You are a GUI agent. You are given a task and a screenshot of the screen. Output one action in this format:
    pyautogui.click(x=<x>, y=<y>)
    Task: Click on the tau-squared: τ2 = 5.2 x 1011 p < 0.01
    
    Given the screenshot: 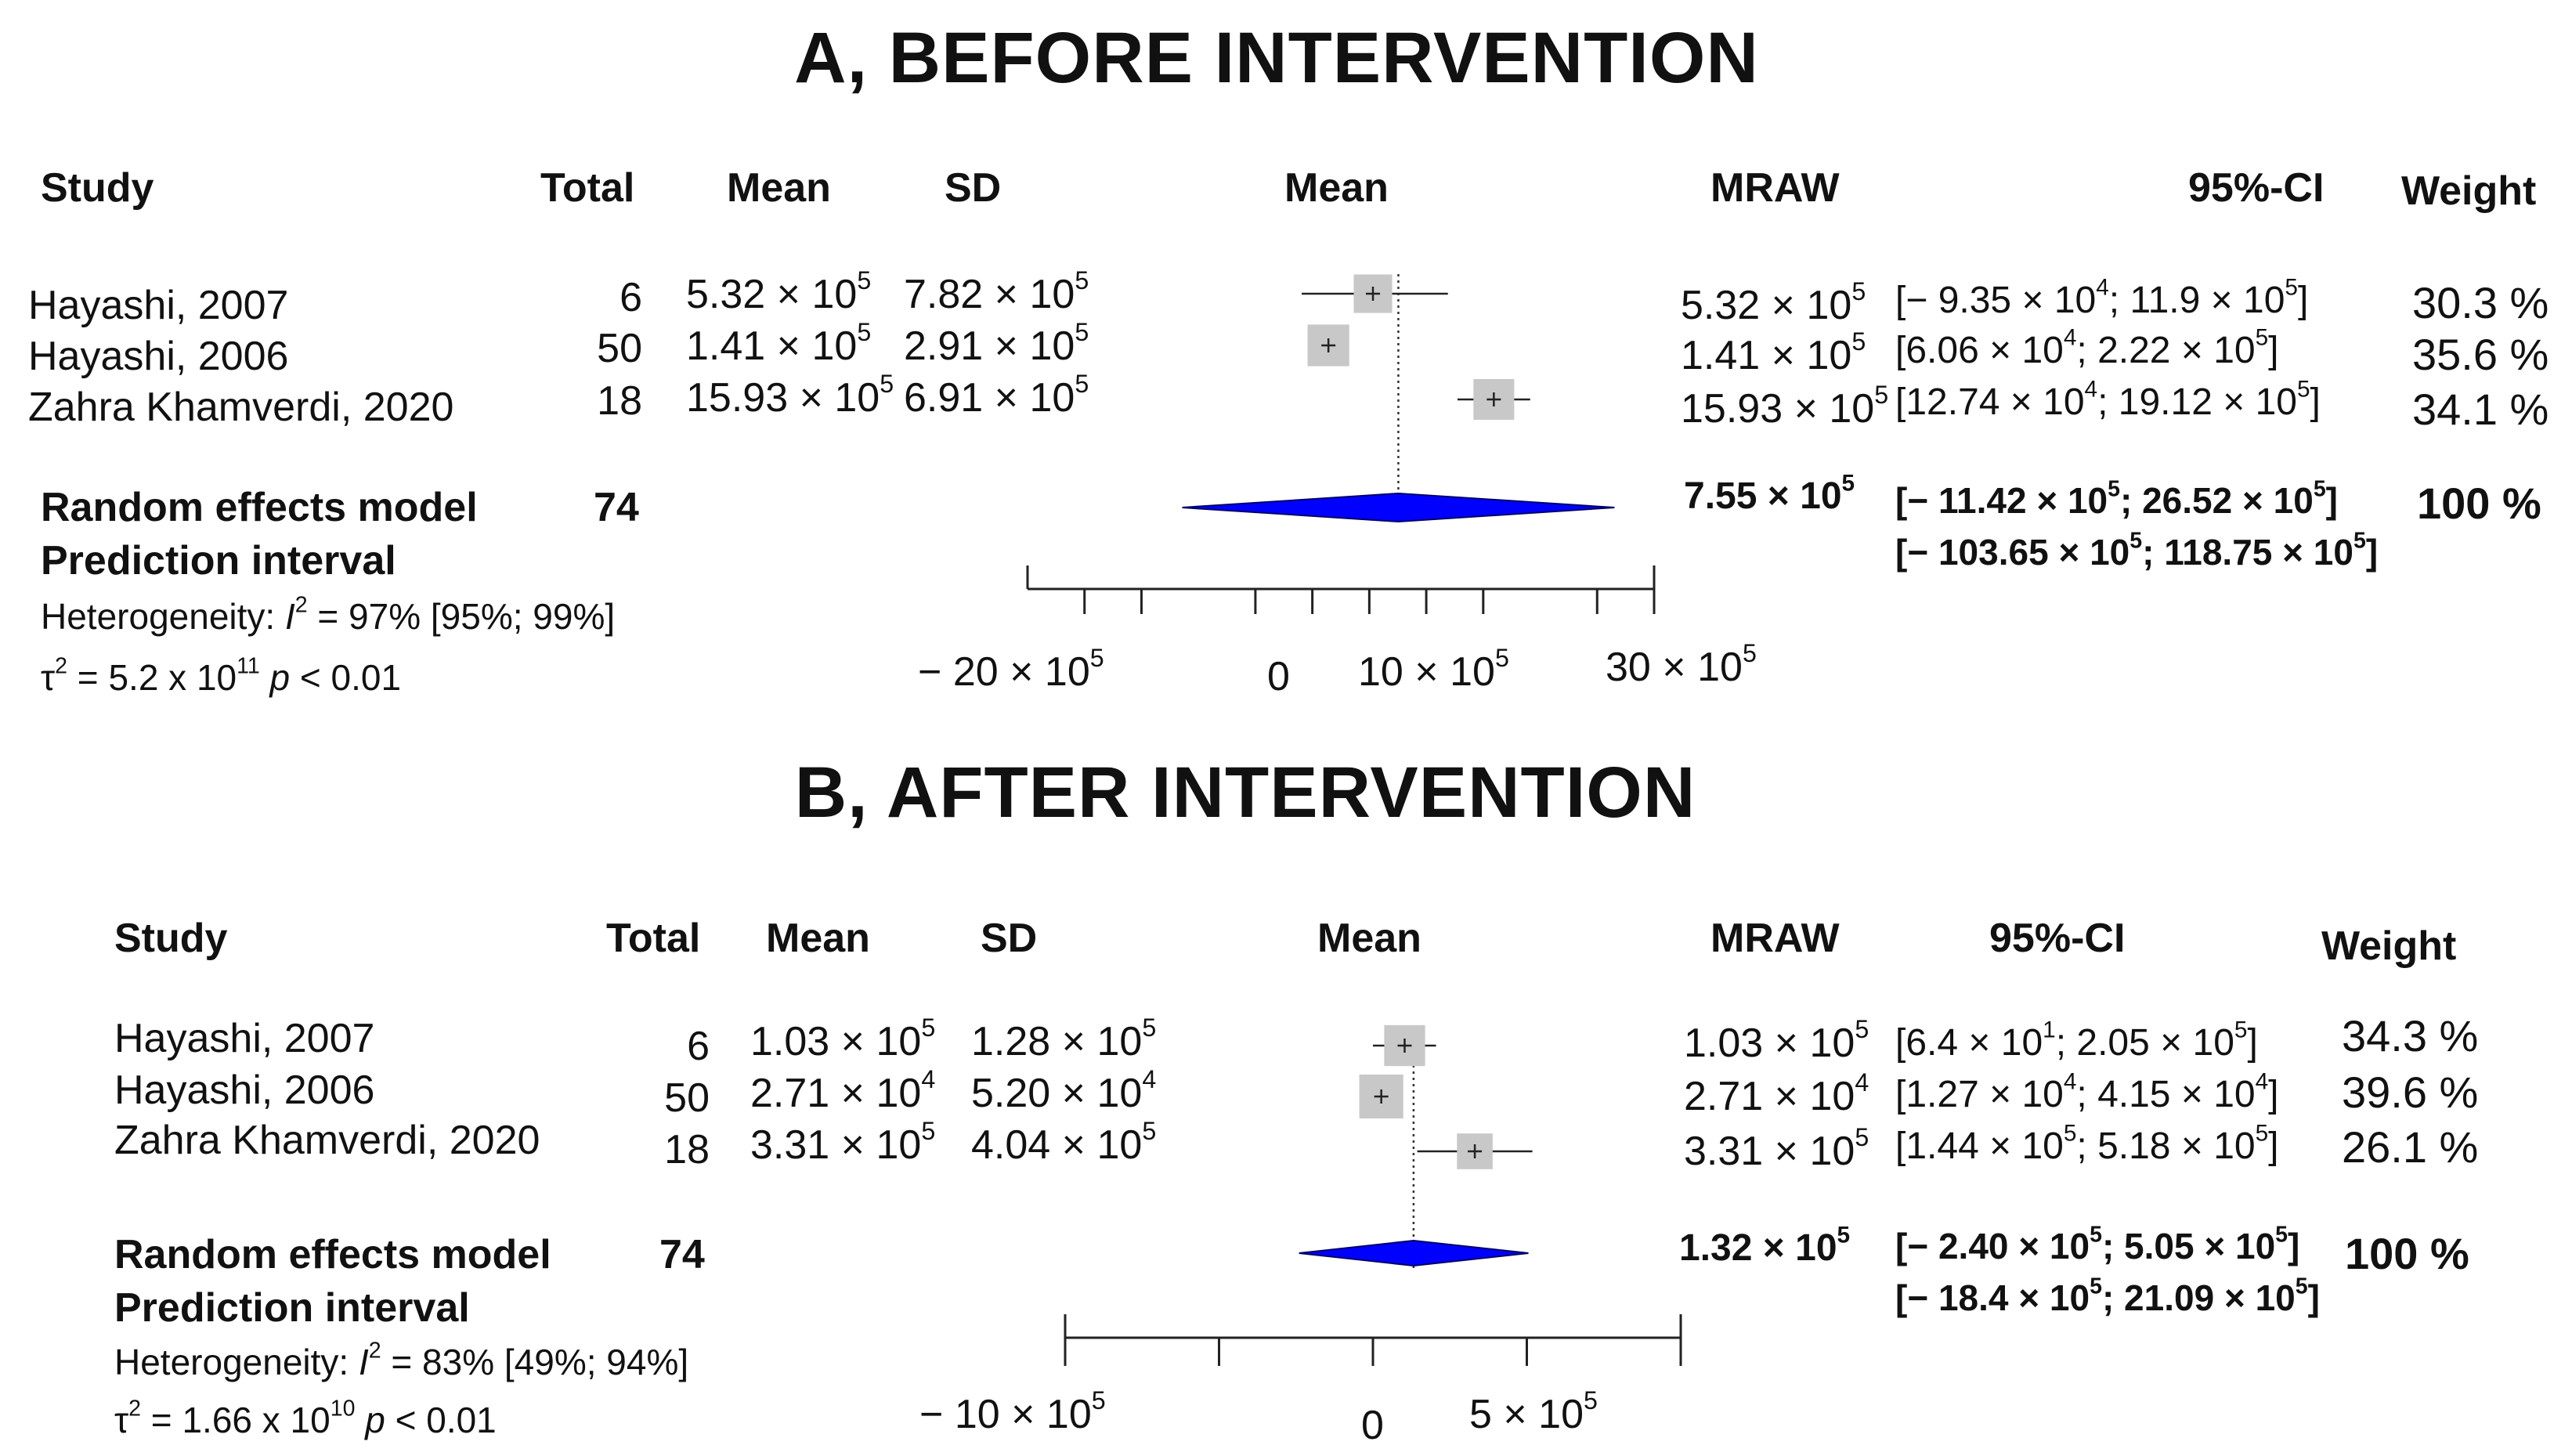 What is the action you would take?
    pyautogui.click(x=221, y=675)
    